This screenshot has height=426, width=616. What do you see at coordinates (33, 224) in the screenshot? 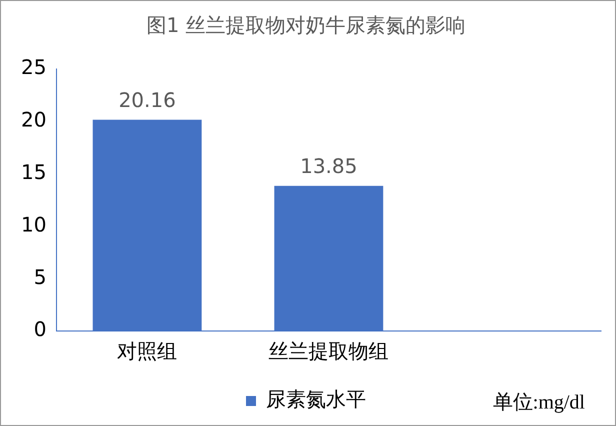
I see `y-tick-label: 10` at bounding box center [33, 224].